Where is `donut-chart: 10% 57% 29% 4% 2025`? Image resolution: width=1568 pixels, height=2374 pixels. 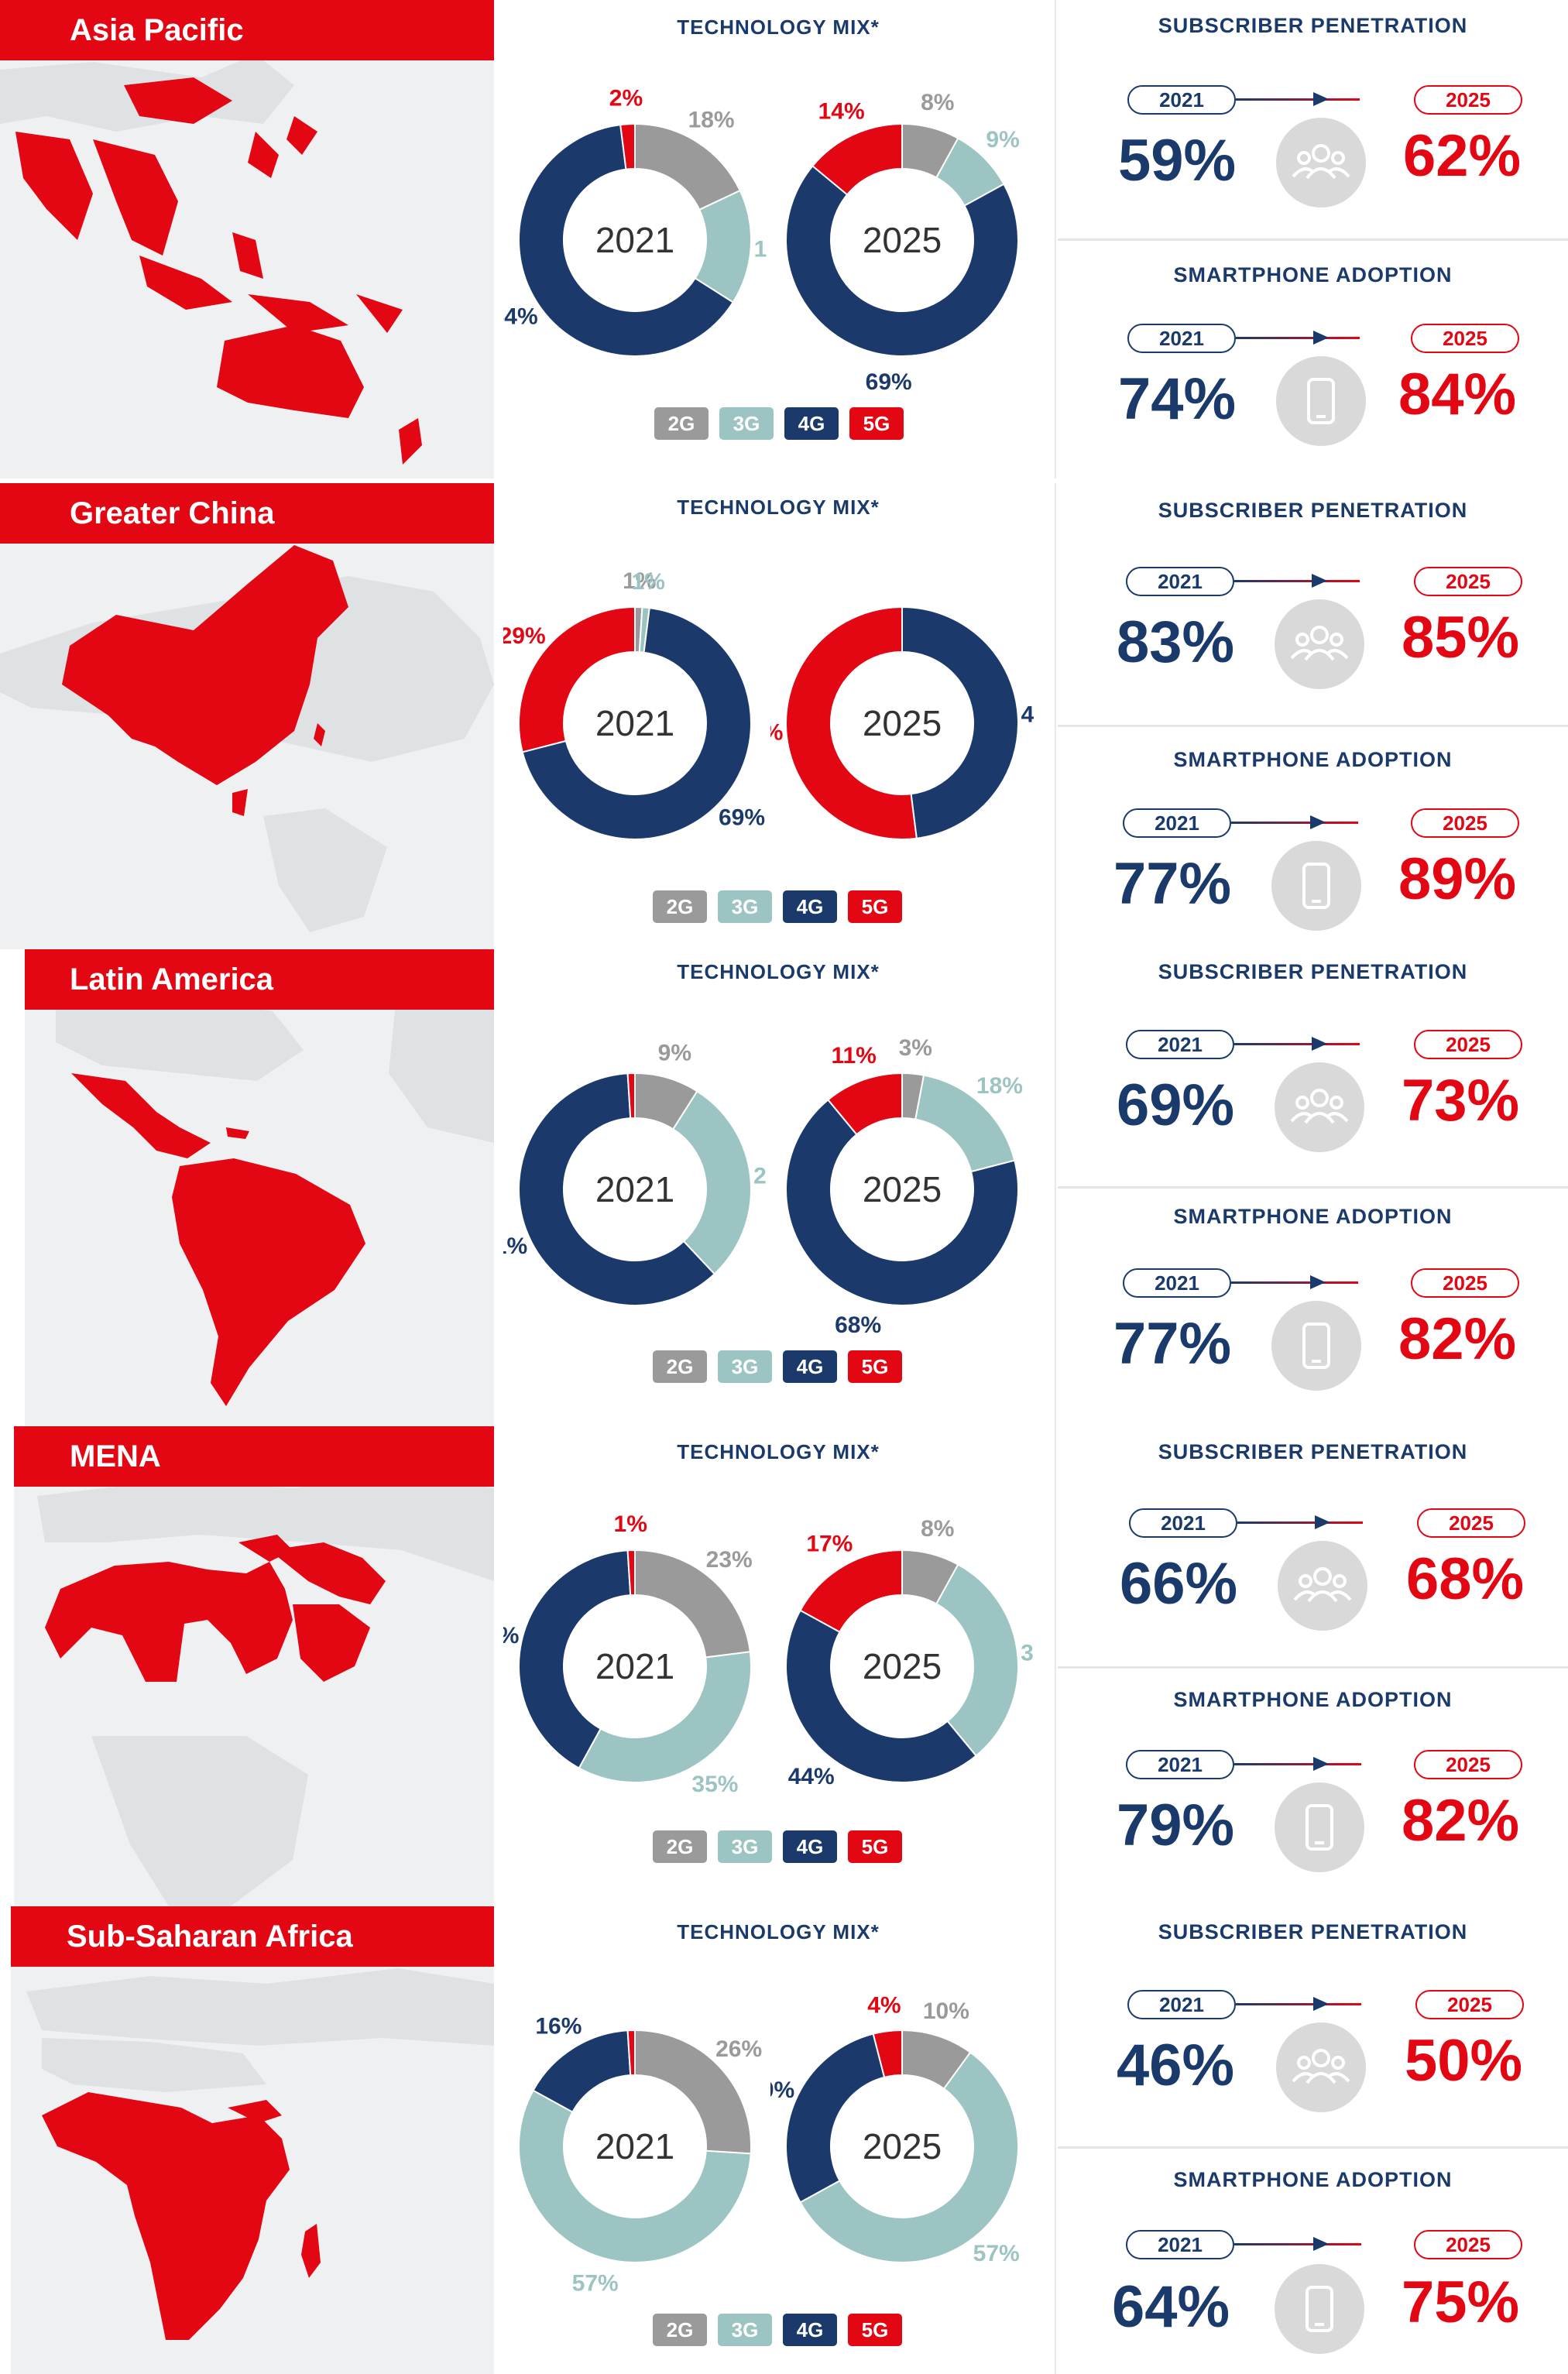 donut-chart: 10% 57% 29% 4% 2025 is located at coordinates (895, 2129).